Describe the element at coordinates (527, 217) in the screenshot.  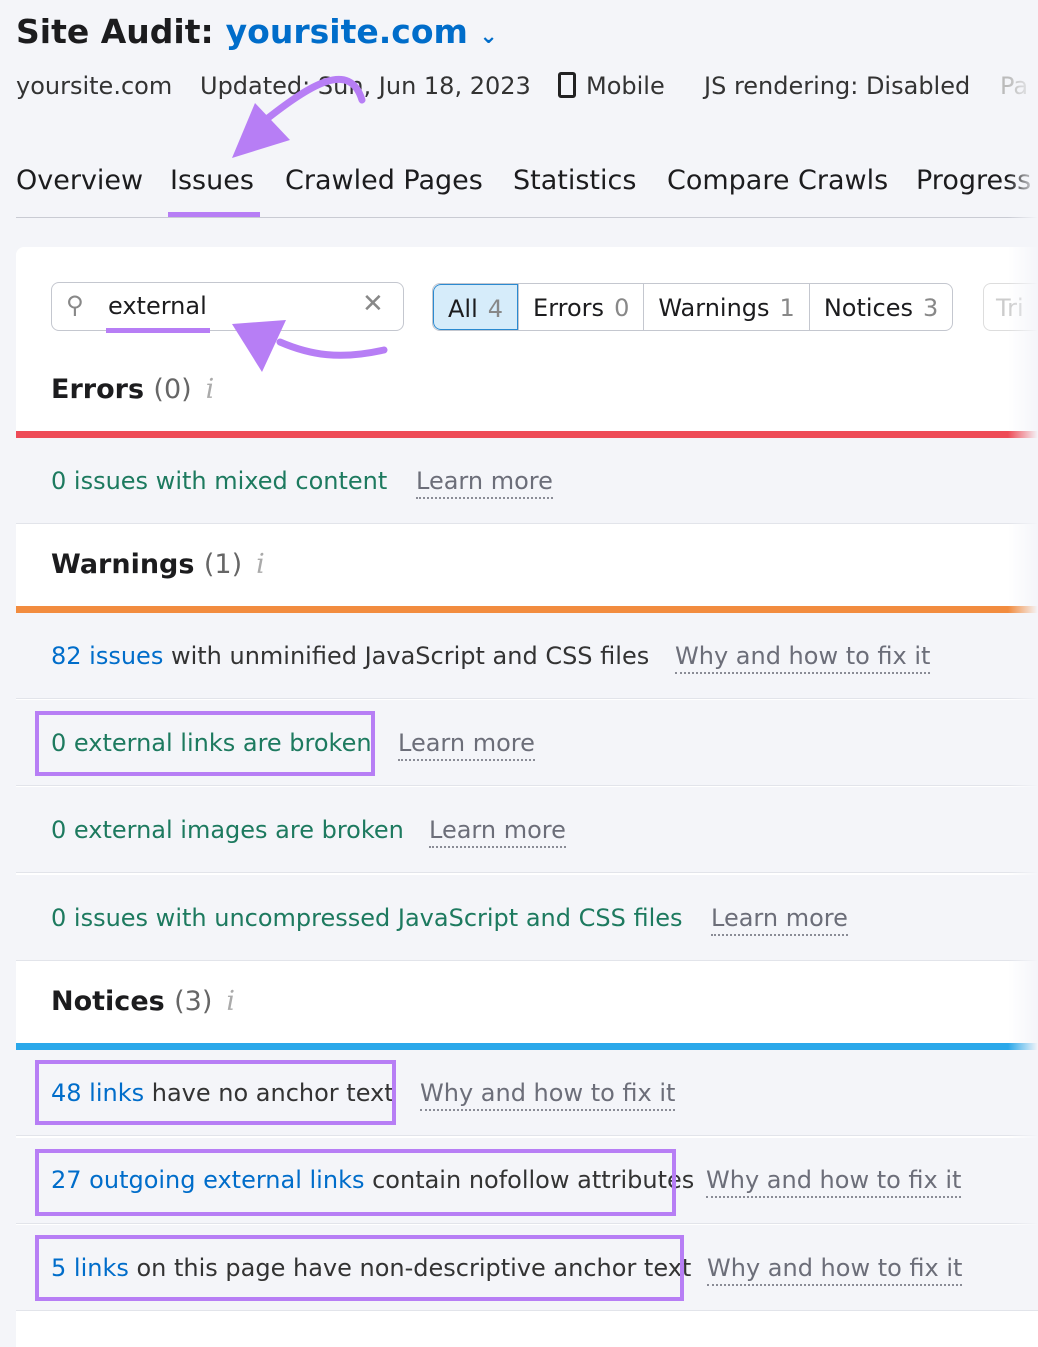
I see `tabs-divider` at that location.